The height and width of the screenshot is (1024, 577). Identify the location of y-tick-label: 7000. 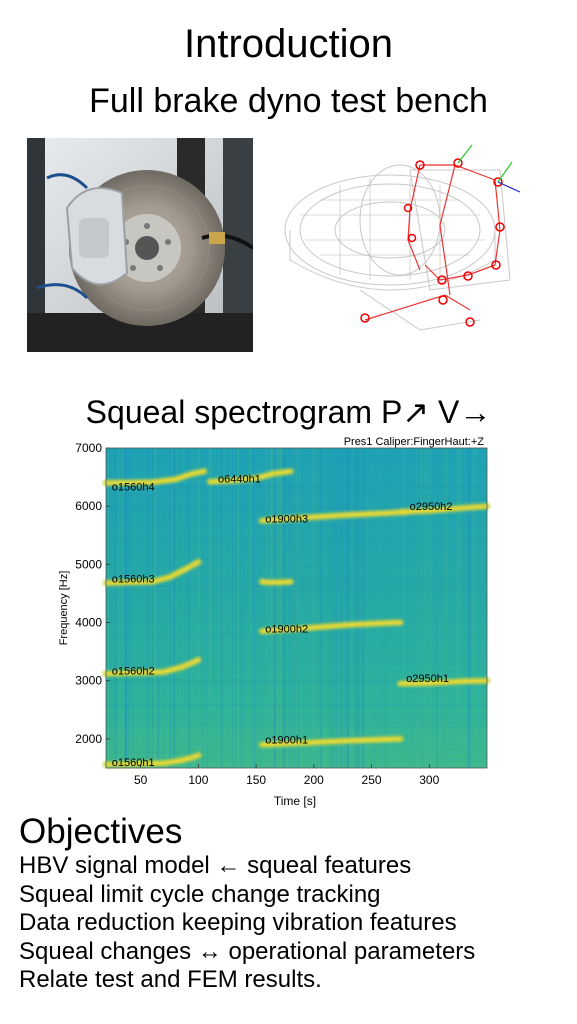
(88, 448).